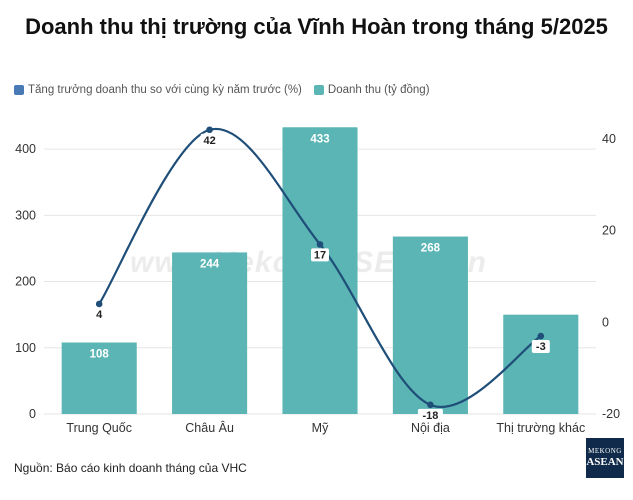 The width and height of the screenshot is (633, 500). I want to click on bar-value-label: 268, so click(431, 249).